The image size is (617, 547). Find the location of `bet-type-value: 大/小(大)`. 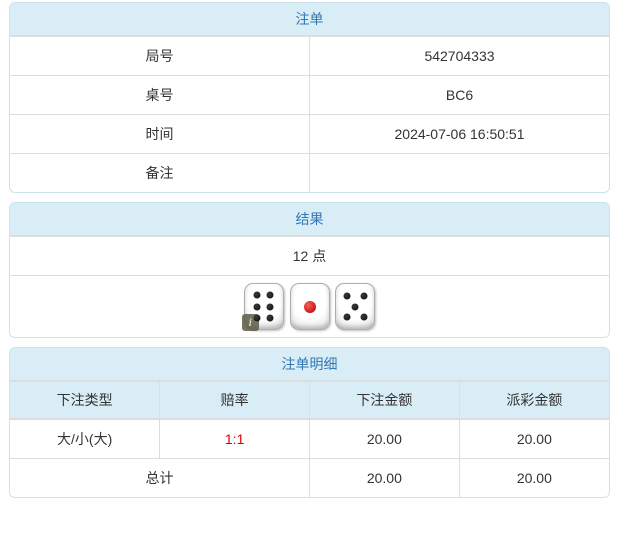

bet-type-value: 大/小(大) is located at coordinates (85, 439).